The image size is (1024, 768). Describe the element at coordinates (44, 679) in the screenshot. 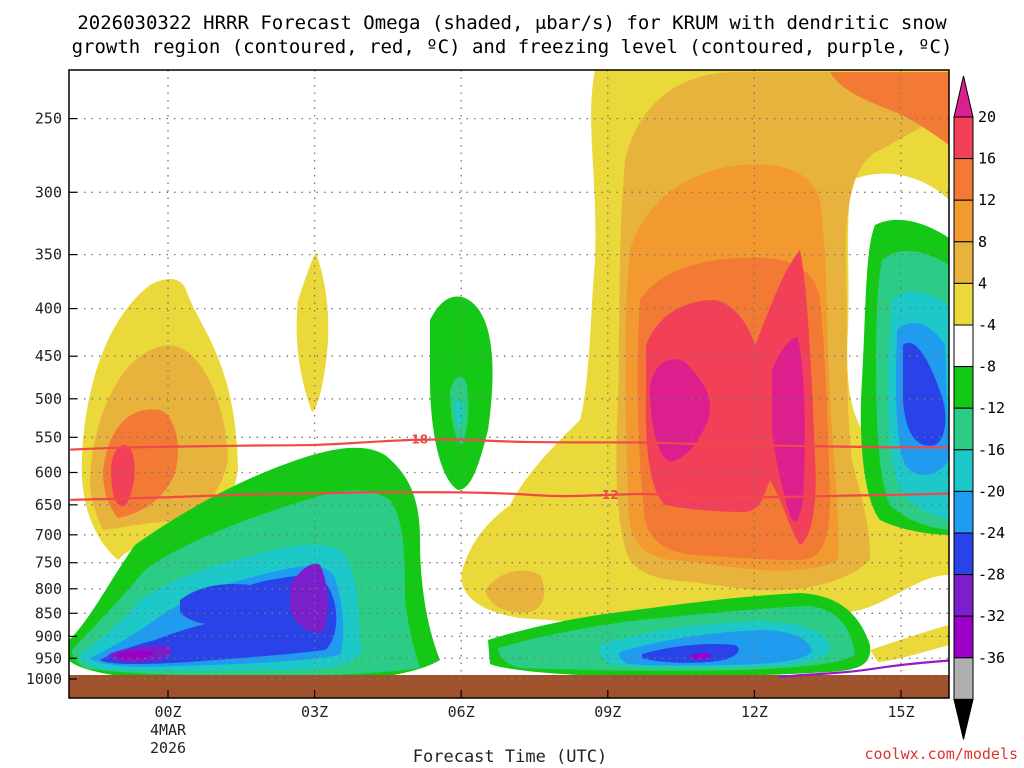

I see `y-tick-label: 1000` at that location.